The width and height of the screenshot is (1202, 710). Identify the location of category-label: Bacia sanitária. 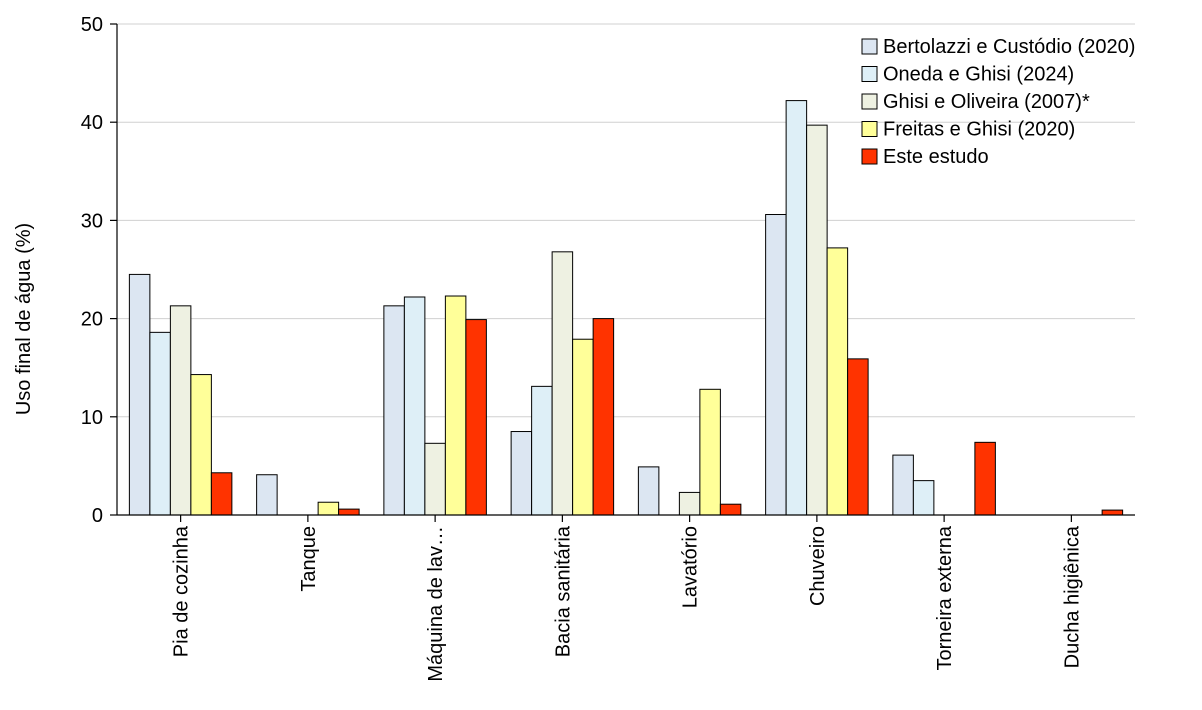
(563, 591).